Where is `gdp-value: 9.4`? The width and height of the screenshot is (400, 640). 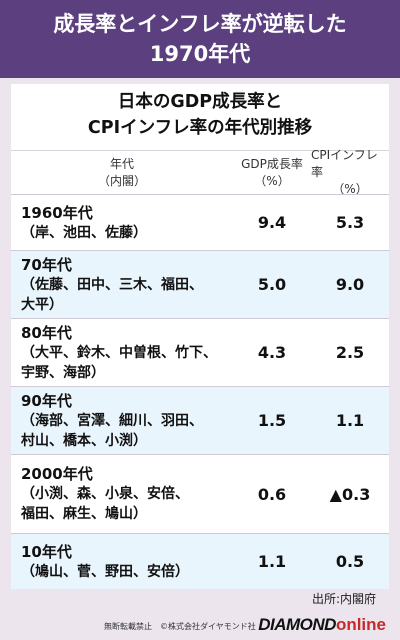 gdp-value: 9.4 is located at coordinates (272, 222).